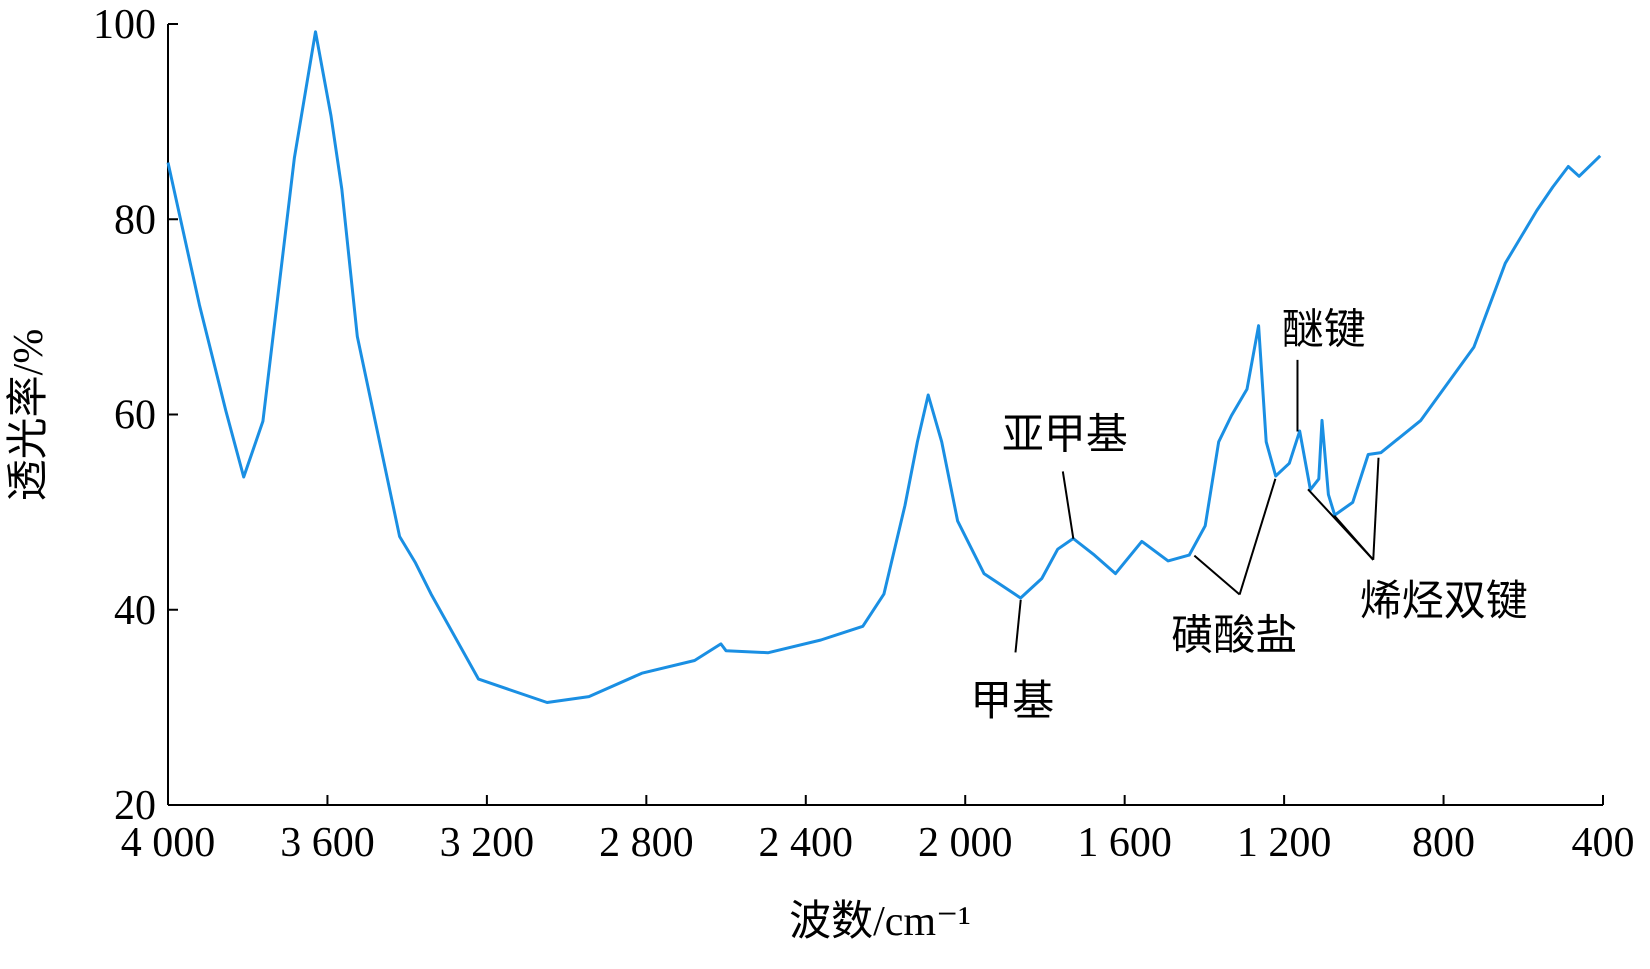 The height and width of the screenshot is (969, 1650). I want to click on y-tick-label: 20, so click(135, 806).